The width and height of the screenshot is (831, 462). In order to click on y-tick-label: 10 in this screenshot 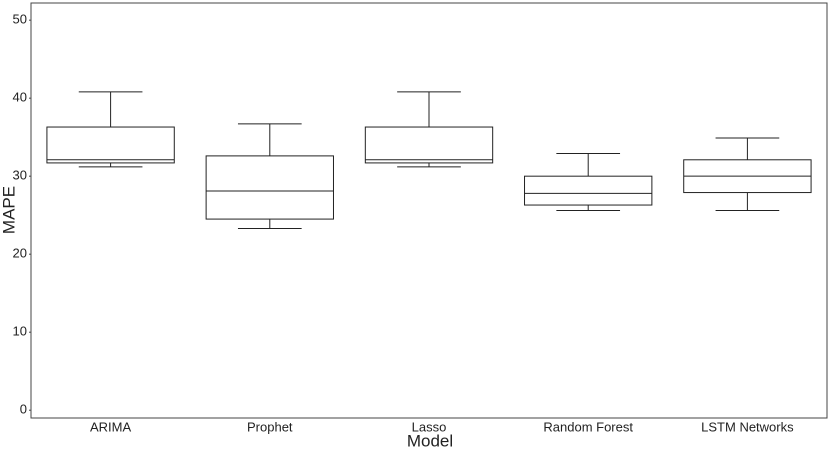, I will do `click(20, 331)`.